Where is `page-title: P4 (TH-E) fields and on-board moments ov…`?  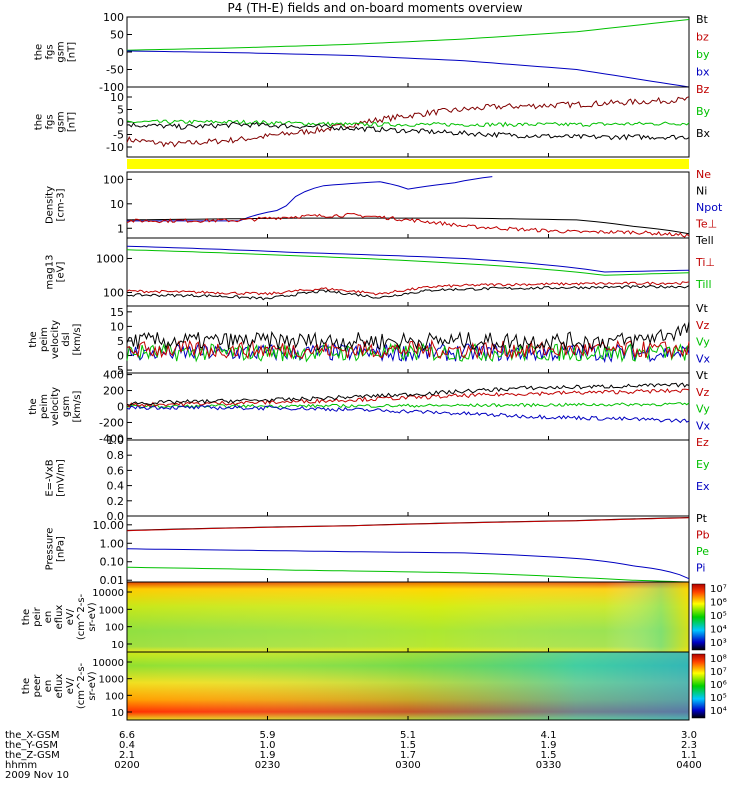 page-title: P4 (TH-E) fields and on-board moments ov… is located at coordinates (375, 8).